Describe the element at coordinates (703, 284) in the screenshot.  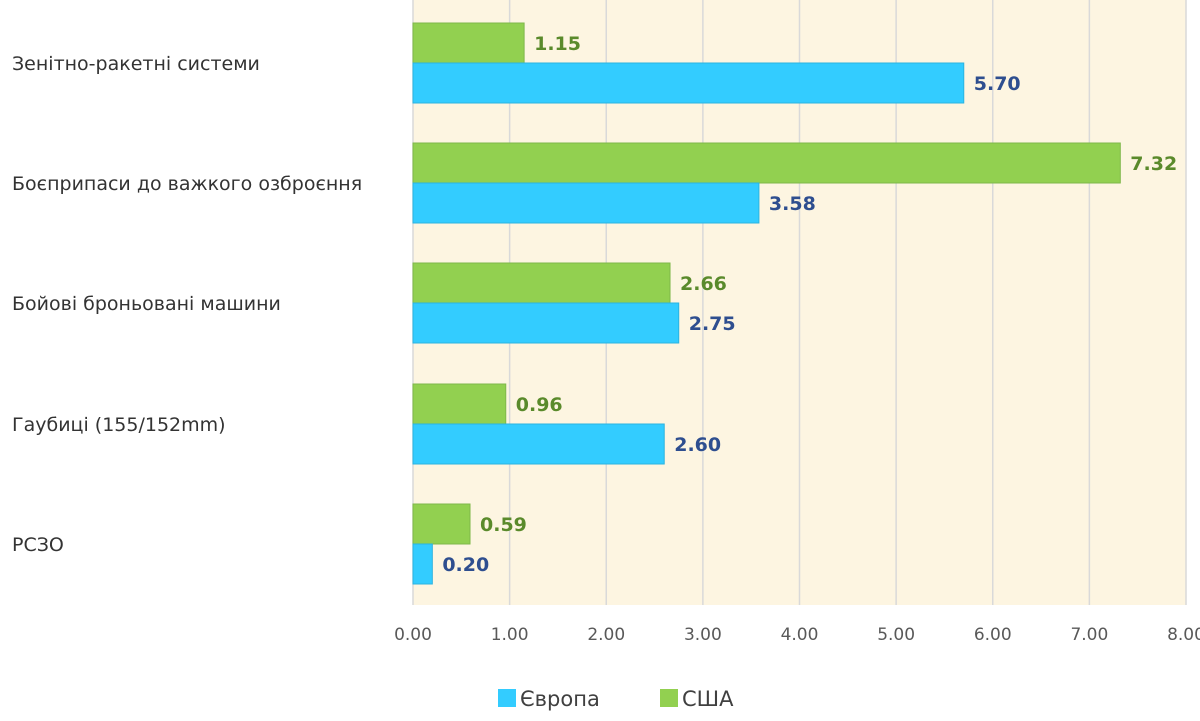
I see `data-label-usa: 2.66` at that location.